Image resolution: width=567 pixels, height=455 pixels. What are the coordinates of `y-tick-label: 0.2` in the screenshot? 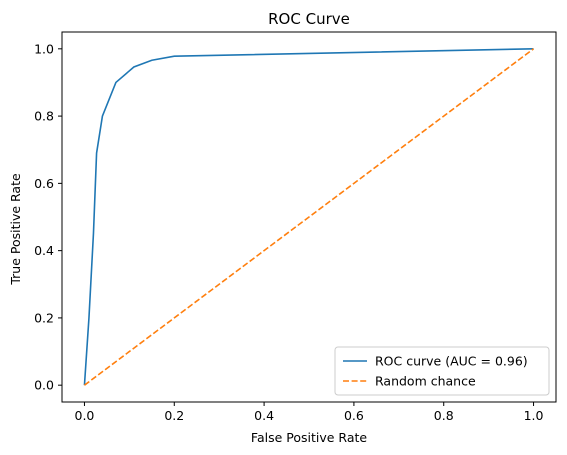 It's located at (44, 317).